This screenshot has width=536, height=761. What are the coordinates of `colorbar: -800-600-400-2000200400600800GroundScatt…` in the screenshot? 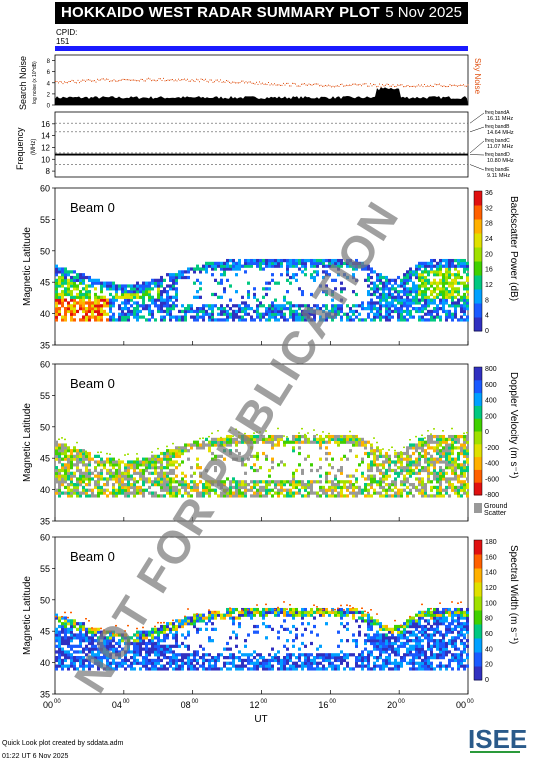 It's located at (490, 441).